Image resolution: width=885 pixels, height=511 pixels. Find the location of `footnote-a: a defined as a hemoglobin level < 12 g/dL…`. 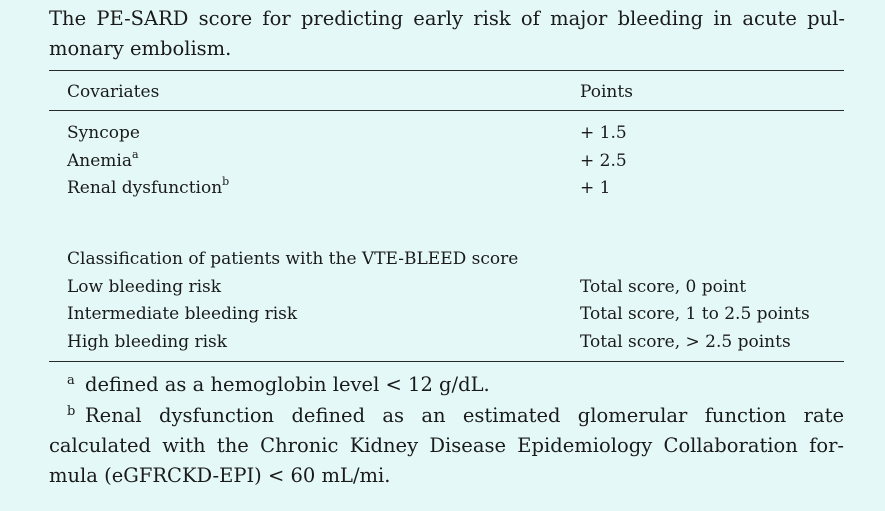

footnote-a: a defined as a hemoglobin level < 12 g/dL… is located at coordinates (278, 384).